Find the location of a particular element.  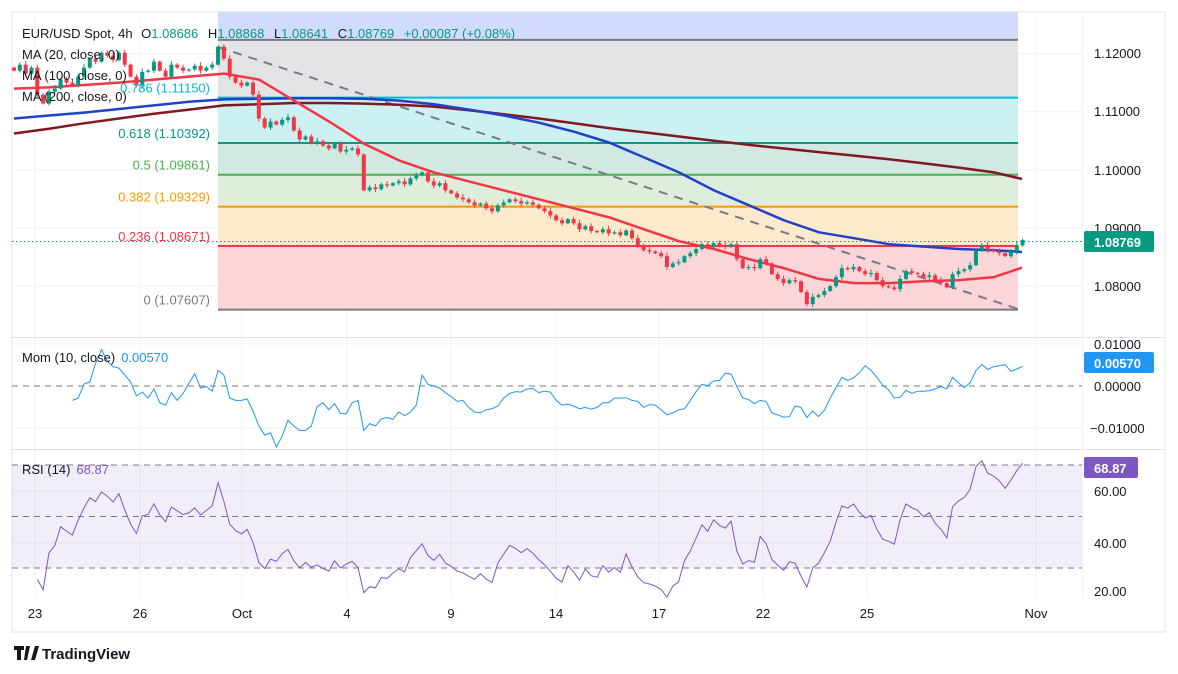

momentum-legend: Mom (10, close) 0.00570 is located at coordinates (95, 357).